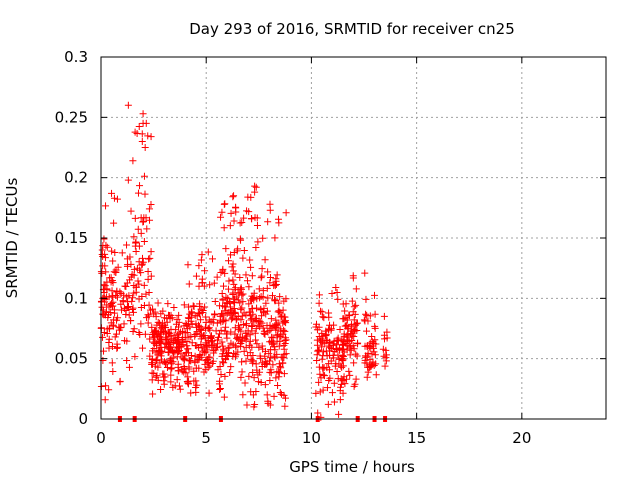  What do you see at coordinates (76, 57) in the screenshot?
I see `y-tick-label: 0.3` at bounding box center [76, 57].